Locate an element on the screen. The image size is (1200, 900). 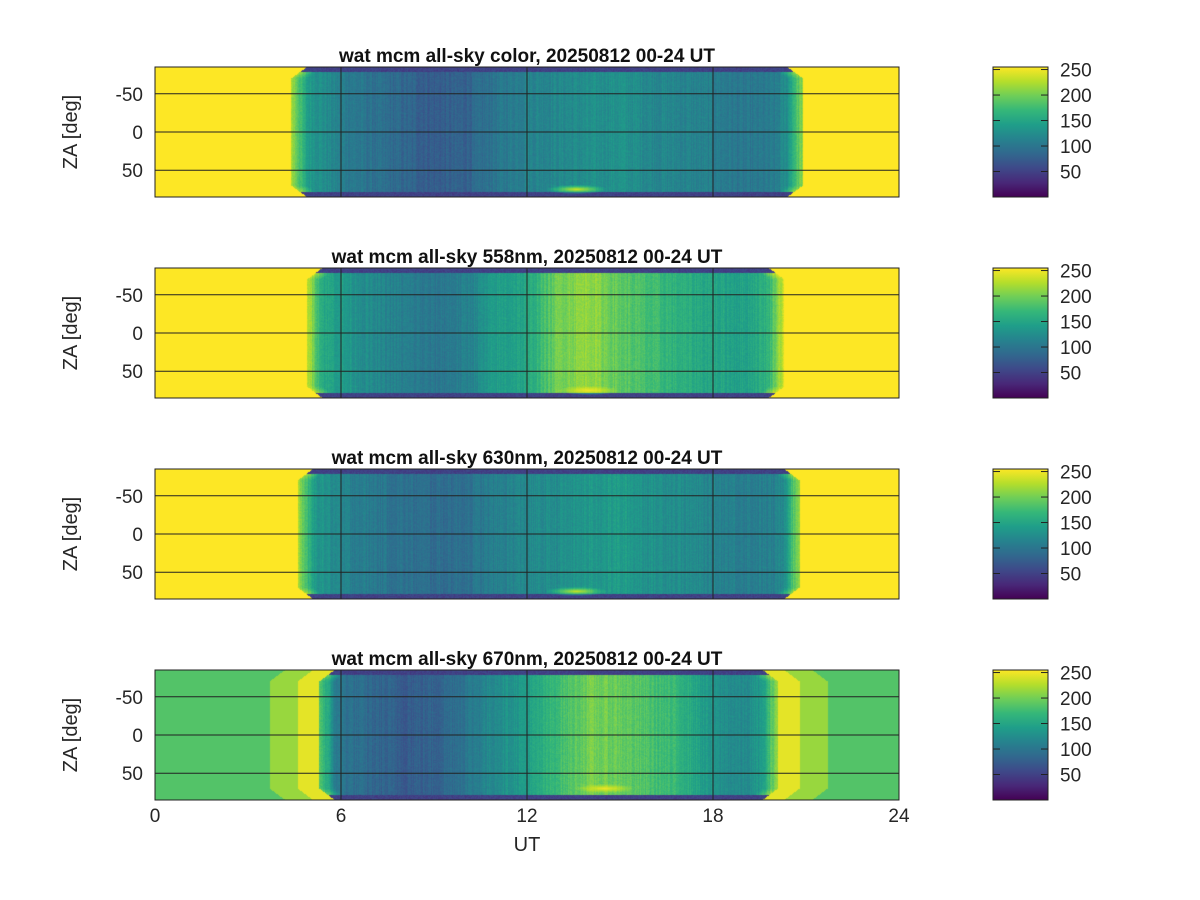
xtick-label: 12 is located at coordinates (526, 816).